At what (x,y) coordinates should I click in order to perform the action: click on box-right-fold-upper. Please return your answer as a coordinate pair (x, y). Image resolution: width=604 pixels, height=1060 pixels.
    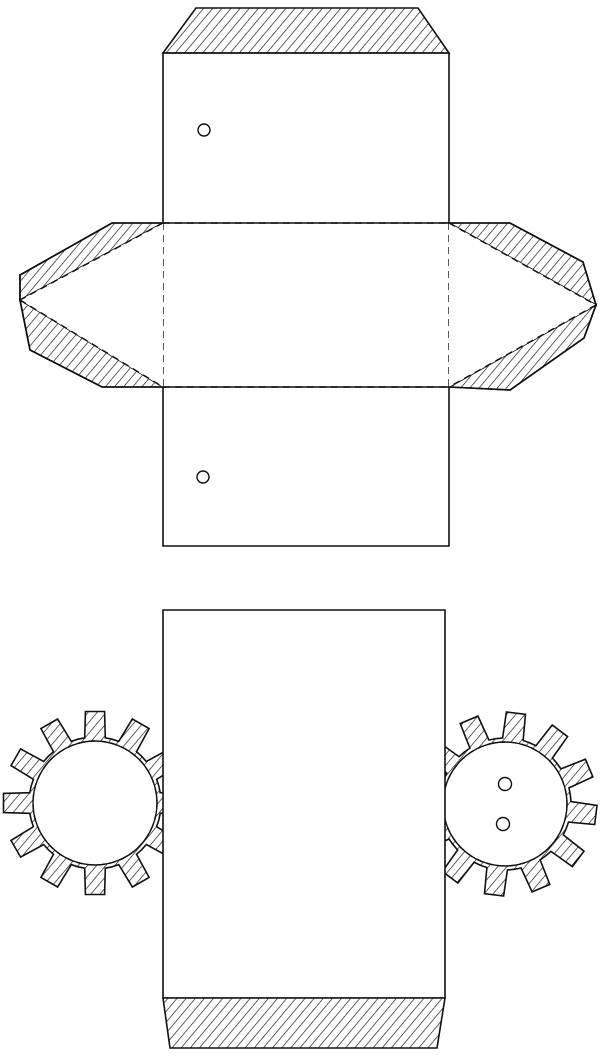
    Looking at the image, I should click on (522, 264).